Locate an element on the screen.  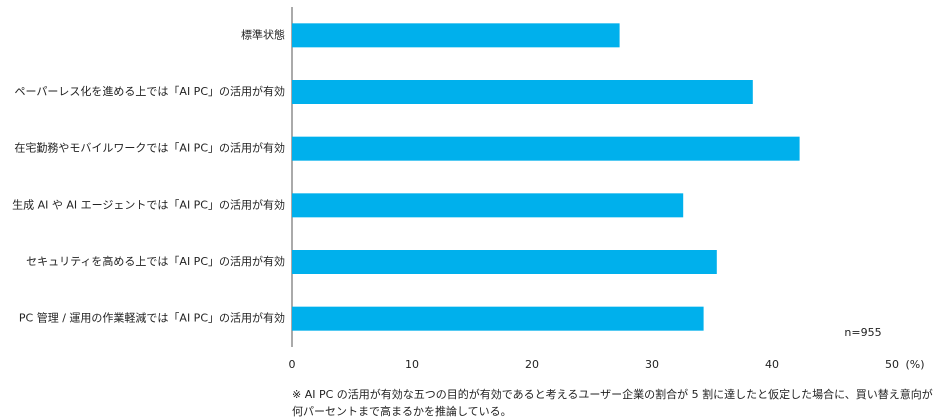
y-tick-label: ペーパーレス化を進める上では「AI PC」の活用が有効 is located at coordinates (150, 91).